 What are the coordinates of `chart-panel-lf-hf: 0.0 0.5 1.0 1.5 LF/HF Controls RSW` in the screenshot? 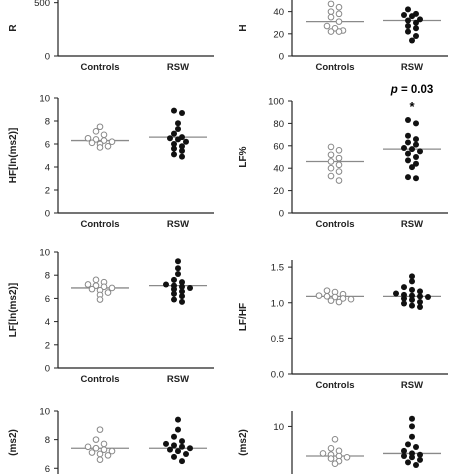 It's located at (343, 325).